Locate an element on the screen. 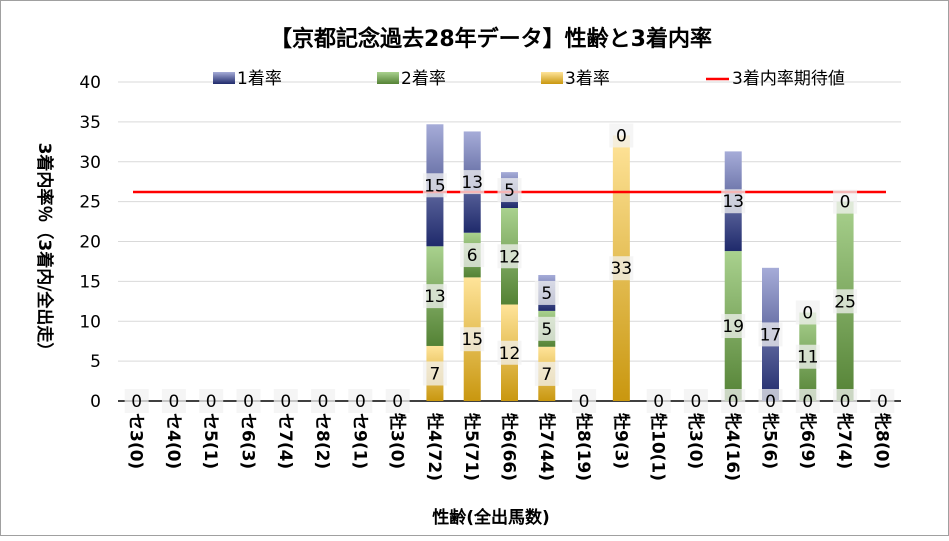  data-label: 33 is located at coordinates (622, 269).